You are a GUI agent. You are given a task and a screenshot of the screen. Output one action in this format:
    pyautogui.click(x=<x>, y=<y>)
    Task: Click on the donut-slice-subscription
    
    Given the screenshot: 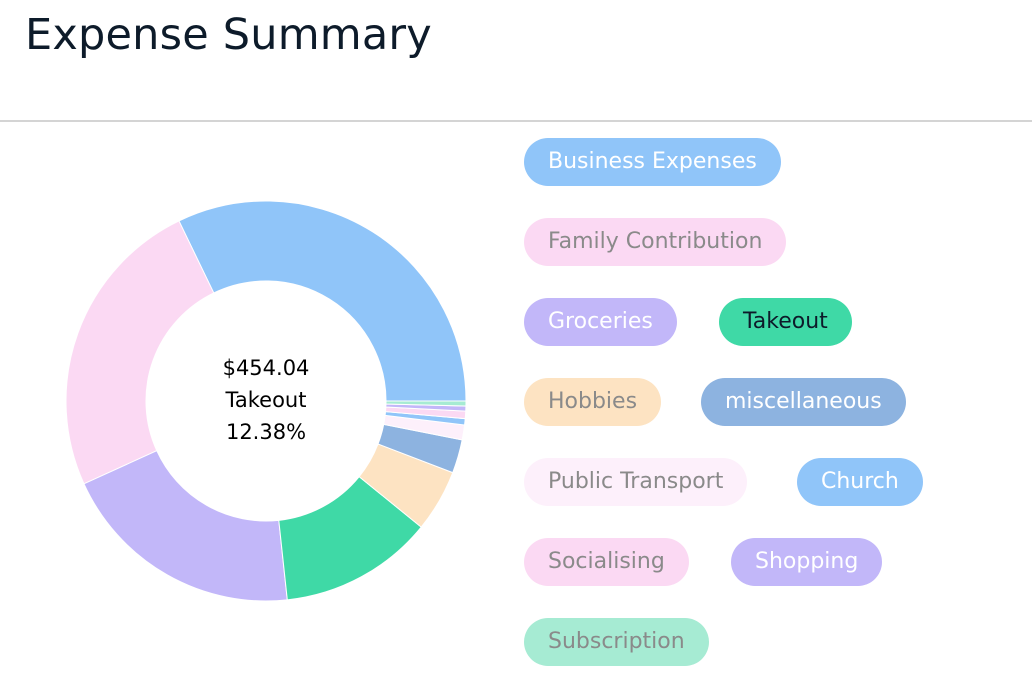 What is the action you would take?
    pyautogui.click(x=426, y=403)
    